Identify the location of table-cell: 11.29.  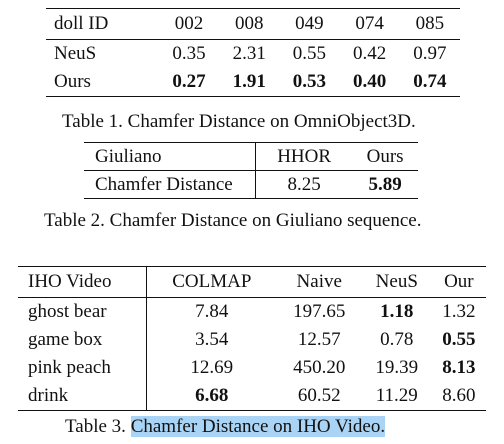
(396, 395).